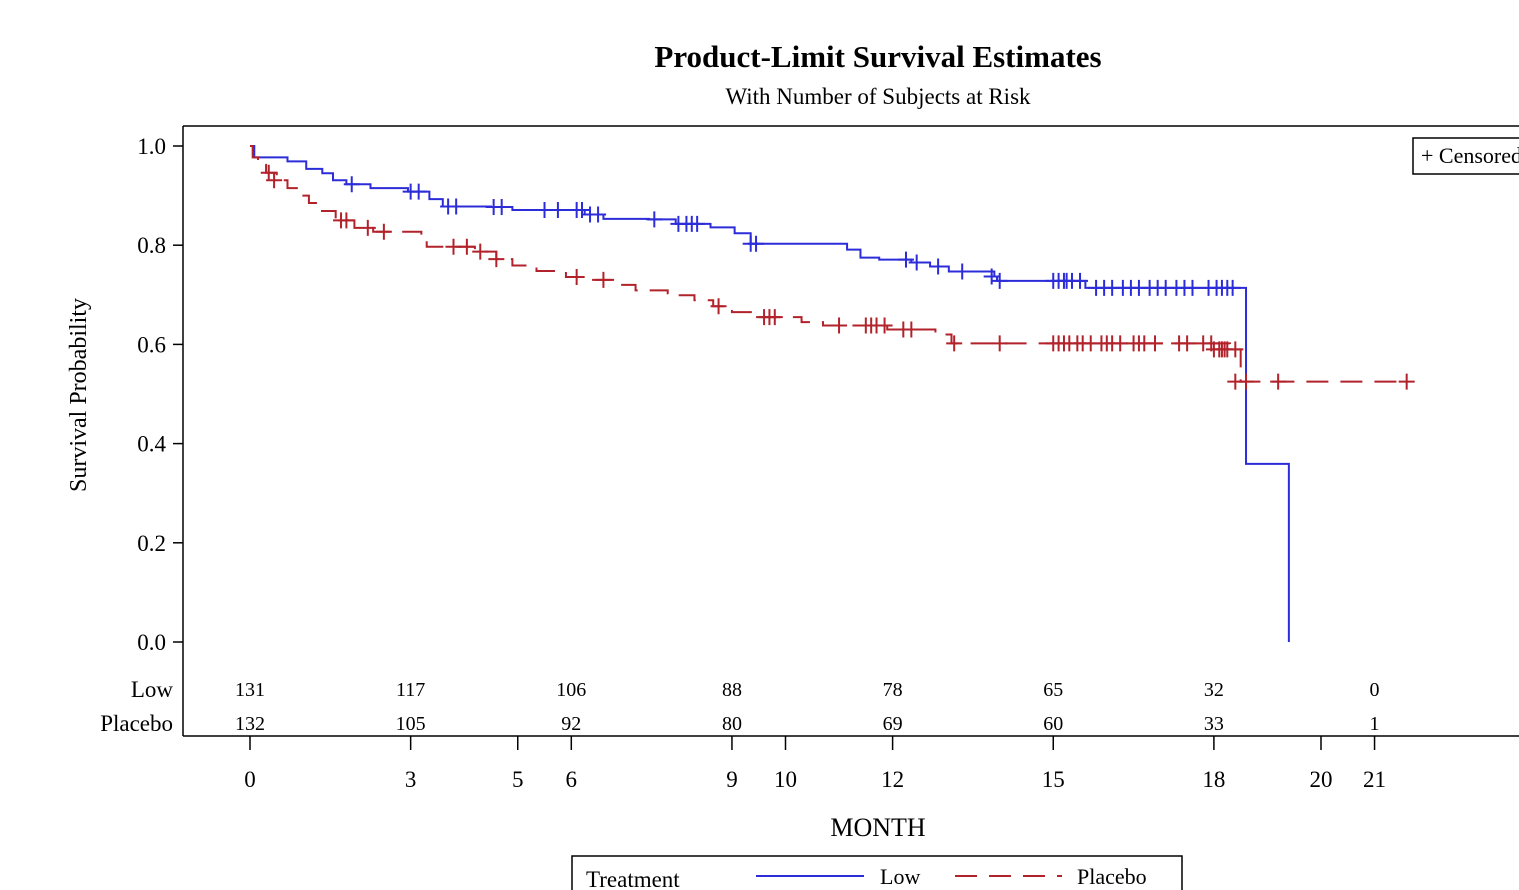 This screenshot has width=1519, height=890. I want to click on y-tick-label: 0.0, so click(151, 642).